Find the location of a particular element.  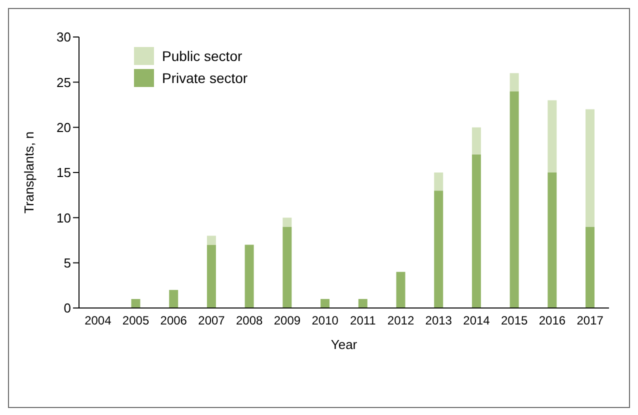

x-tick-label: 2009 is located at coordinates (287, 321).